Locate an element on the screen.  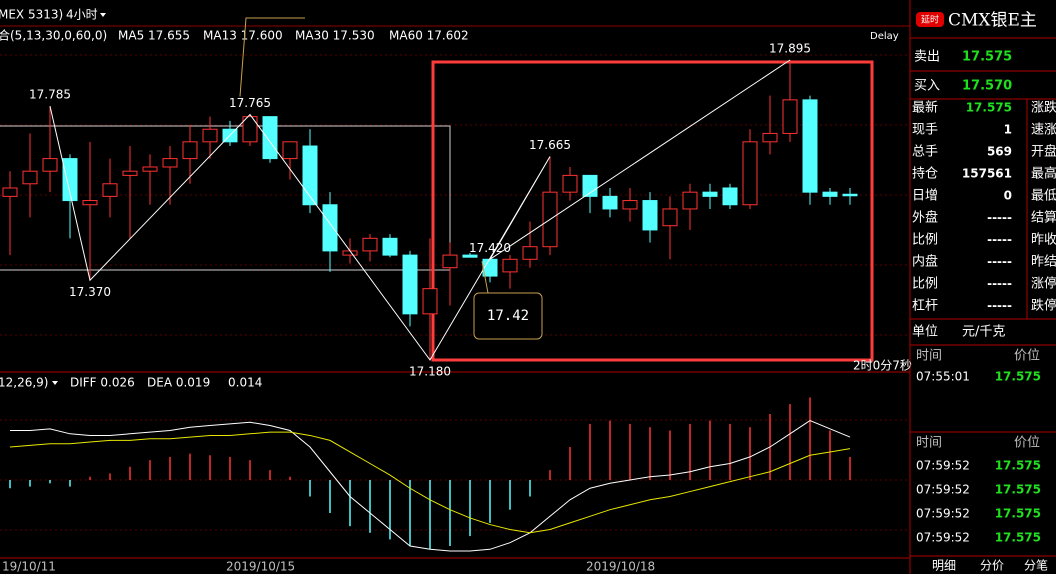
quote-label: 最低 is located at coordinates (1043, 196).